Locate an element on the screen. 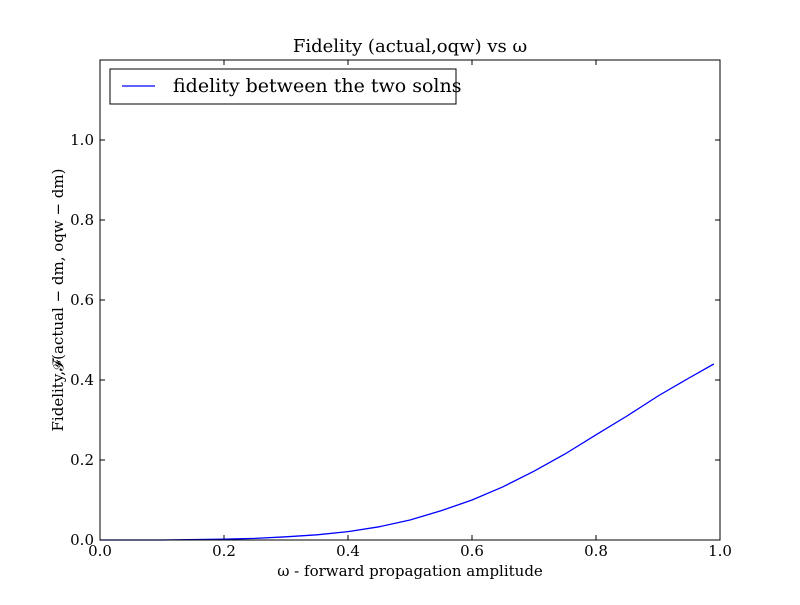 The width and height of the screenshot is (800, 605). y-tick-label: 1.0 is located at coordinates (82, 140).